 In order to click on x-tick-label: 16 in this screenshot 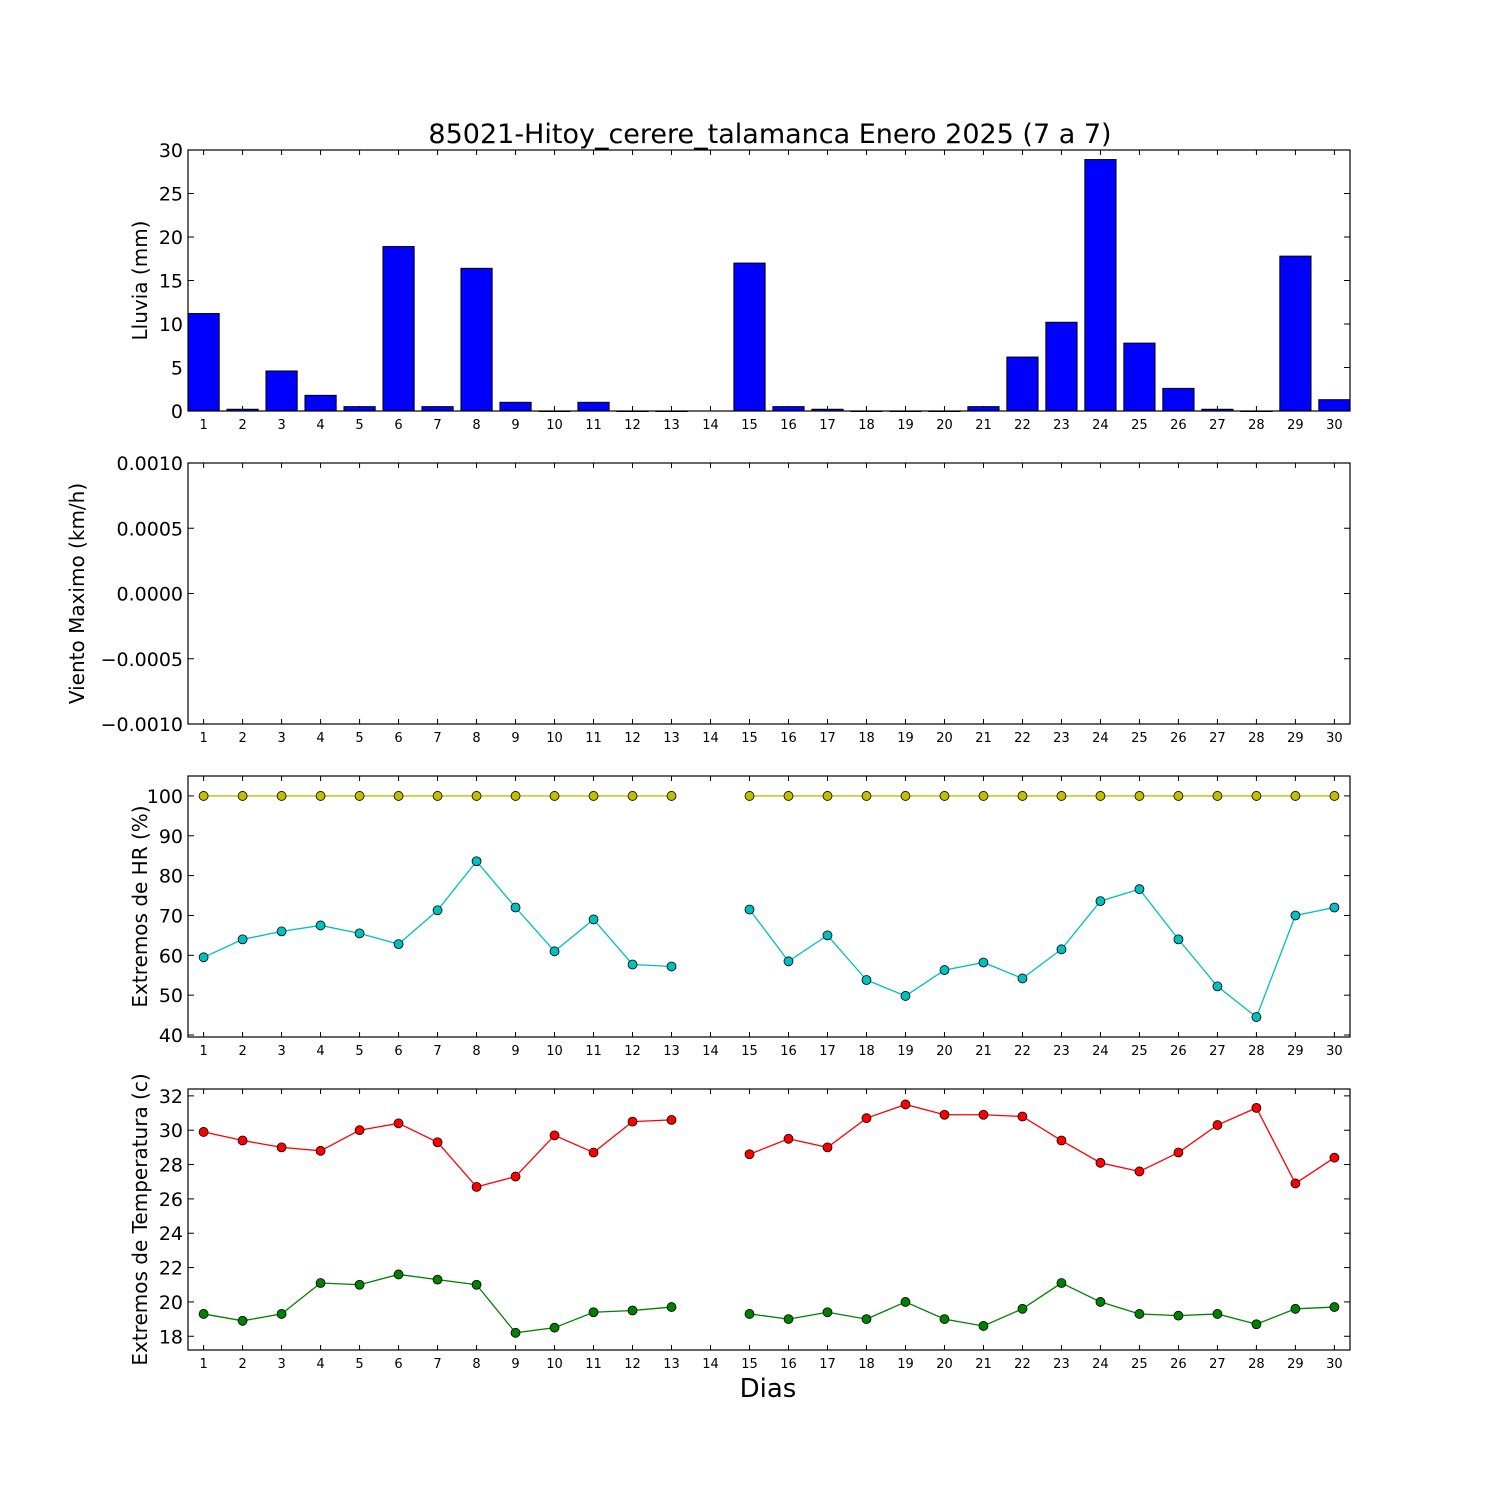, I will do `click(788, 425)`.